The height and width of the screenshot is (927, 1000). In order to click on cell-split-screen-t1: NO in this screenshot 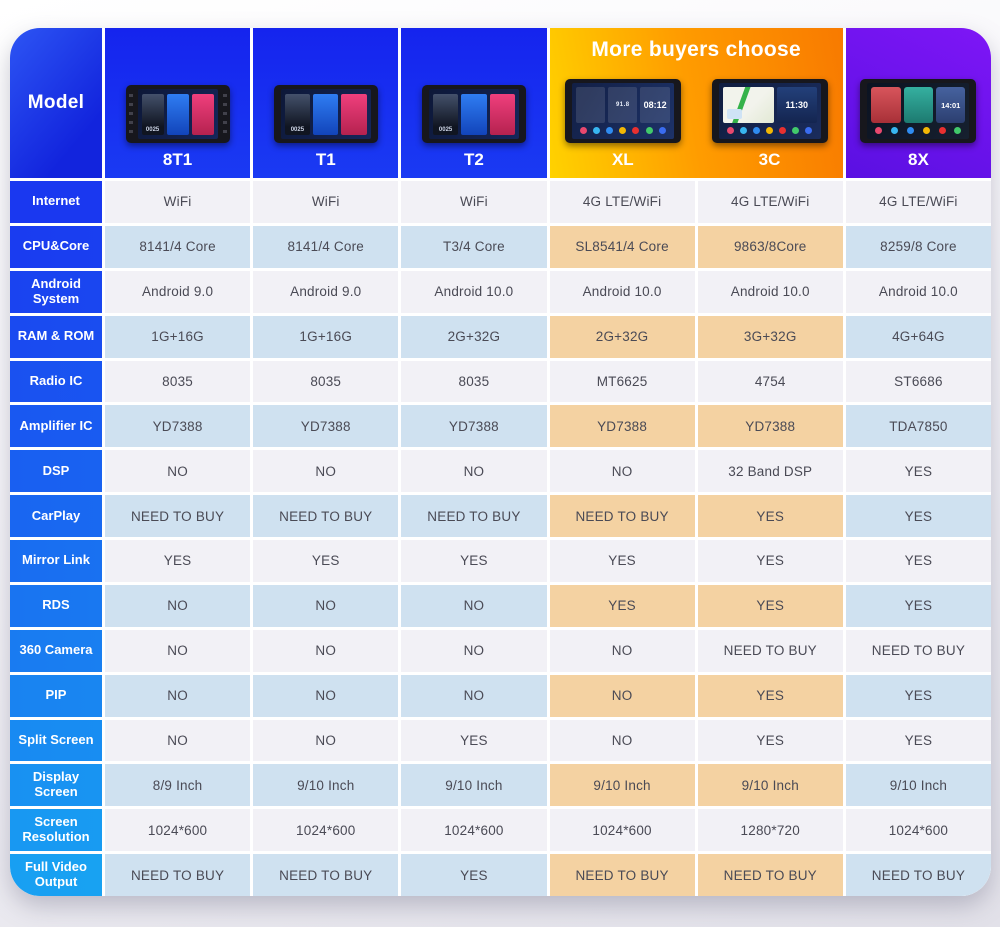, I will do `click(326, 740)`.